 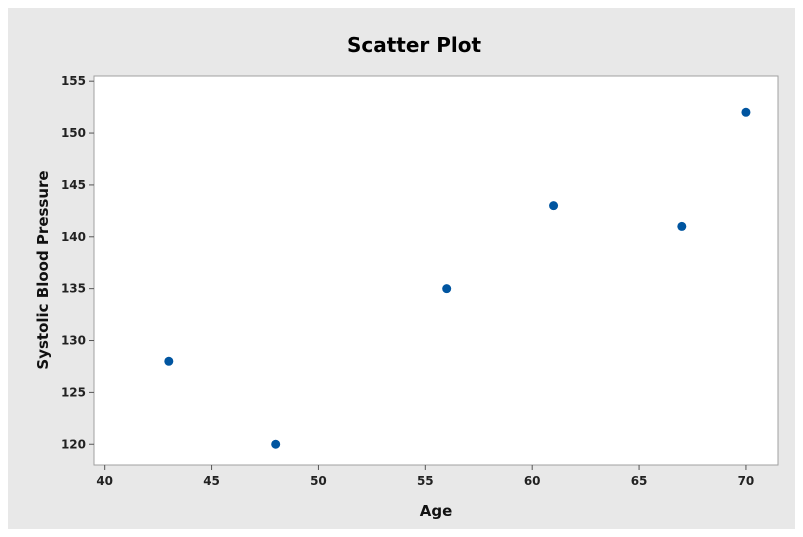 What do you see at coordinates (532, 481) in the screenshot?
I see `x-tick-label: 60` at bounding box center [532, 481].